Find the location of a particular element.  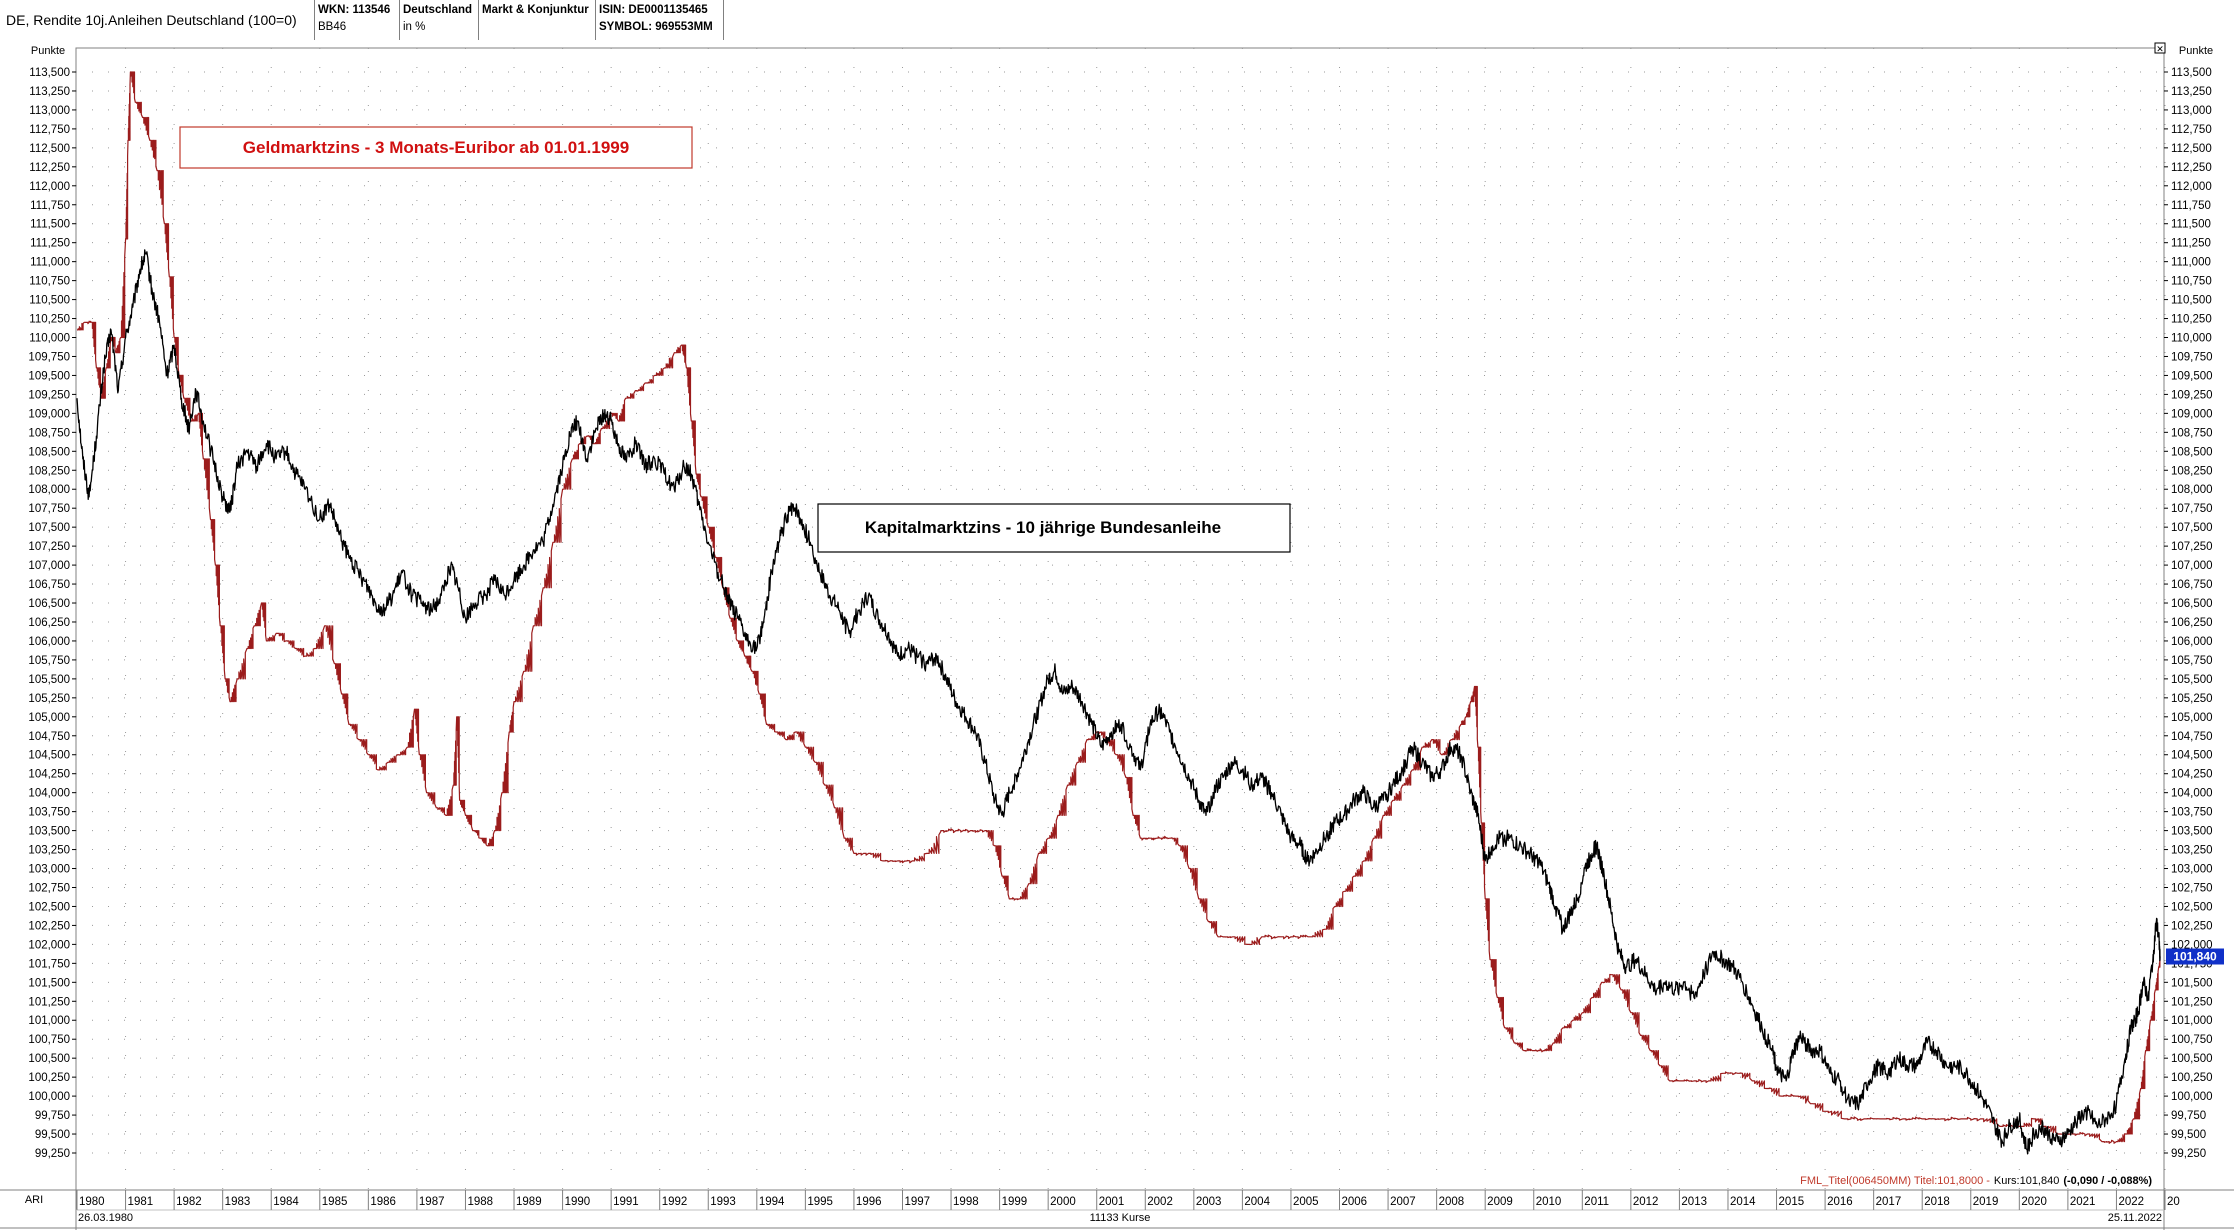

y-tick-label-right: 104,500 is located at coordinates (2192, 756).